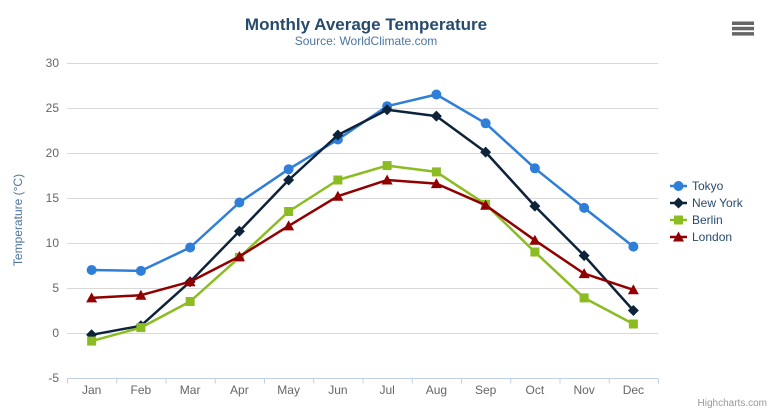  I want to click on legend-item-tokyo: Tokyo, so click(697, 186).